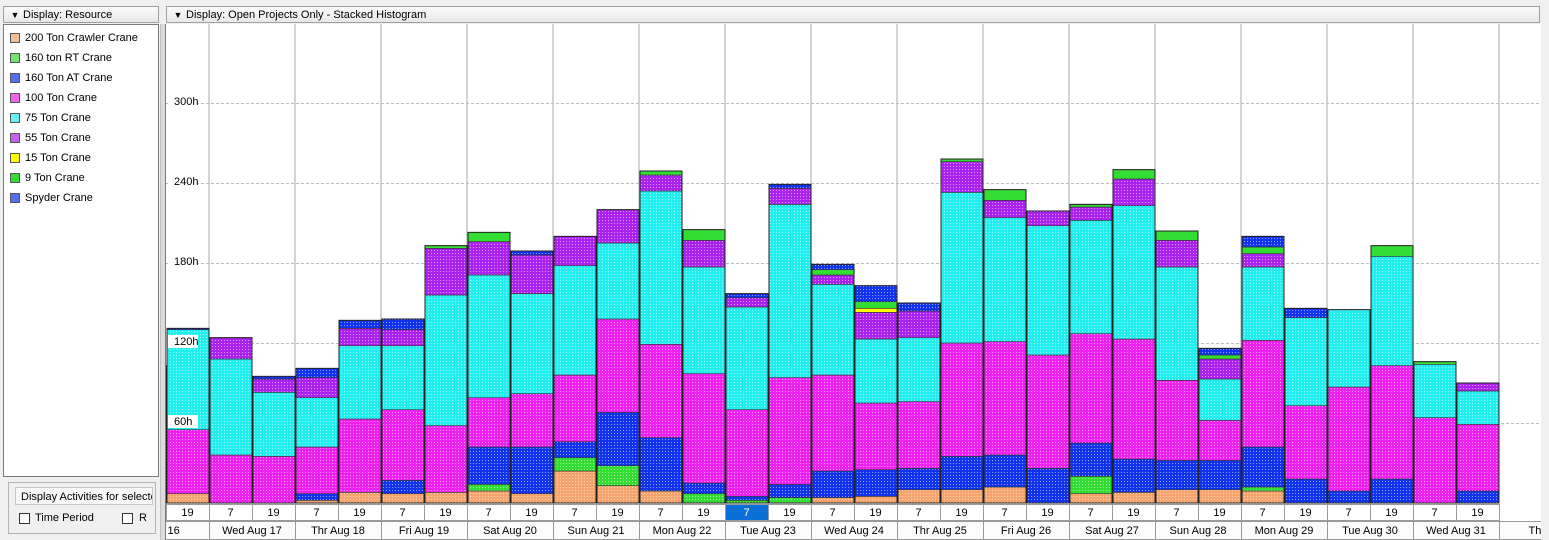  Describe the element at coordinates (162, 282) in the screenshot. I see `panel-splitter` at that location.